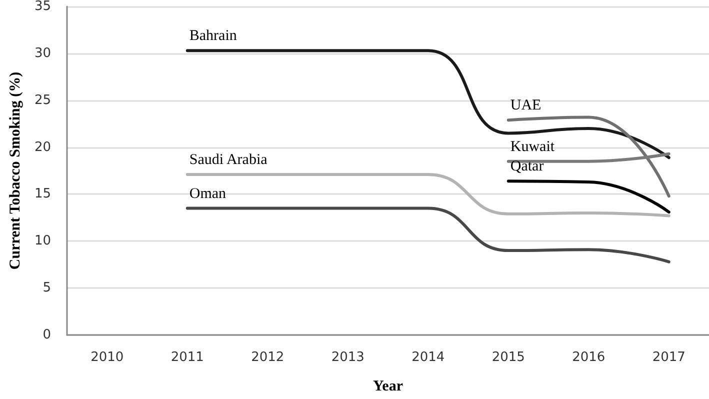  Describe the element at coordinates (388, 386) in the screenshot. I see `x-axis-title: Year` at that location.